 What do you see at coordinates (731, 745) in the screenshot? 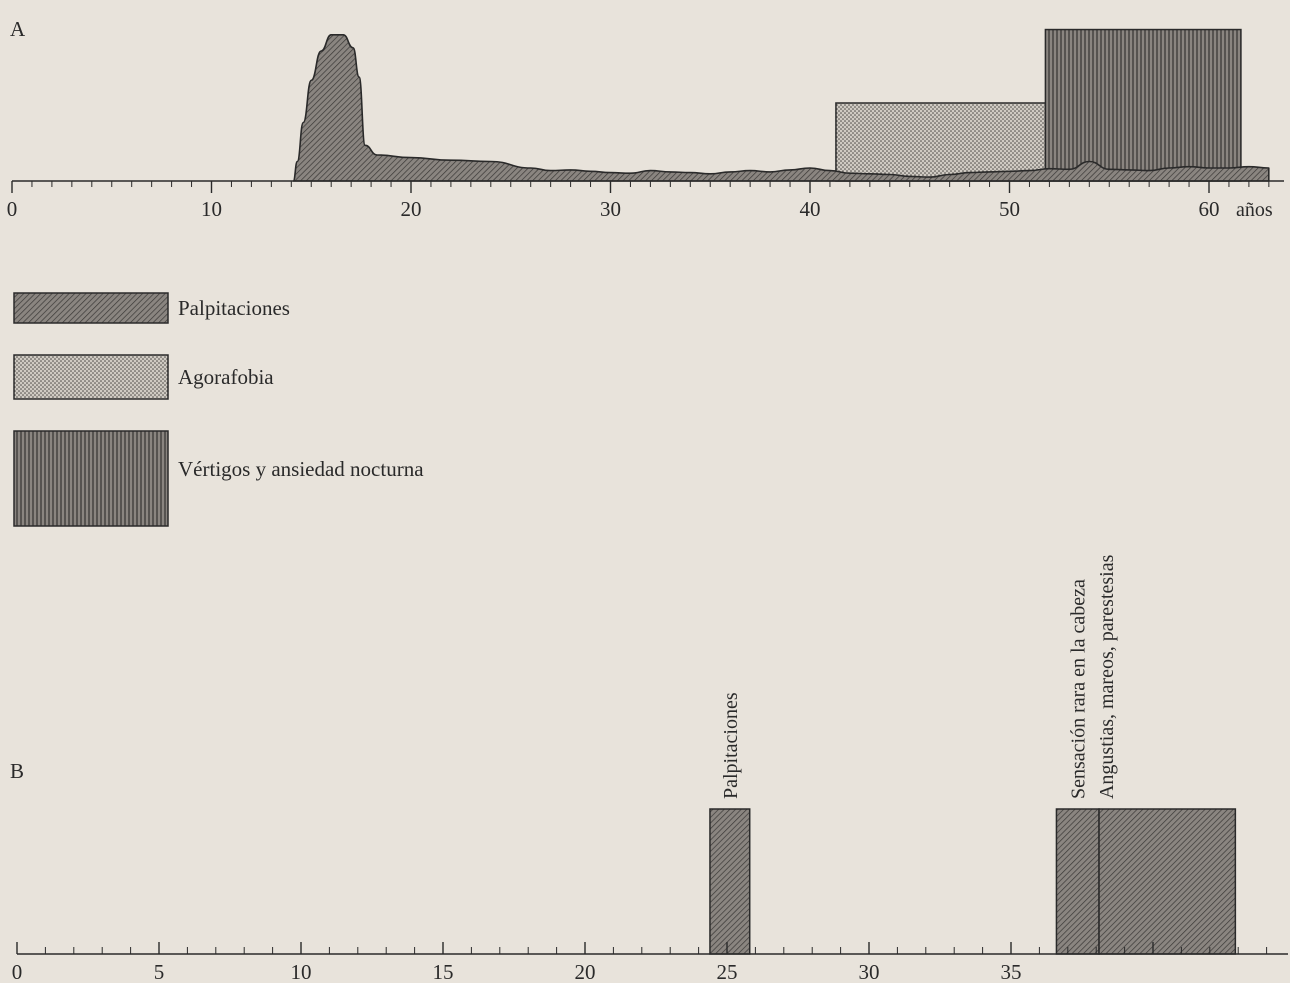
I see `panel-b-bar-label: Palpitaciones` at bounding box center [731, 745].